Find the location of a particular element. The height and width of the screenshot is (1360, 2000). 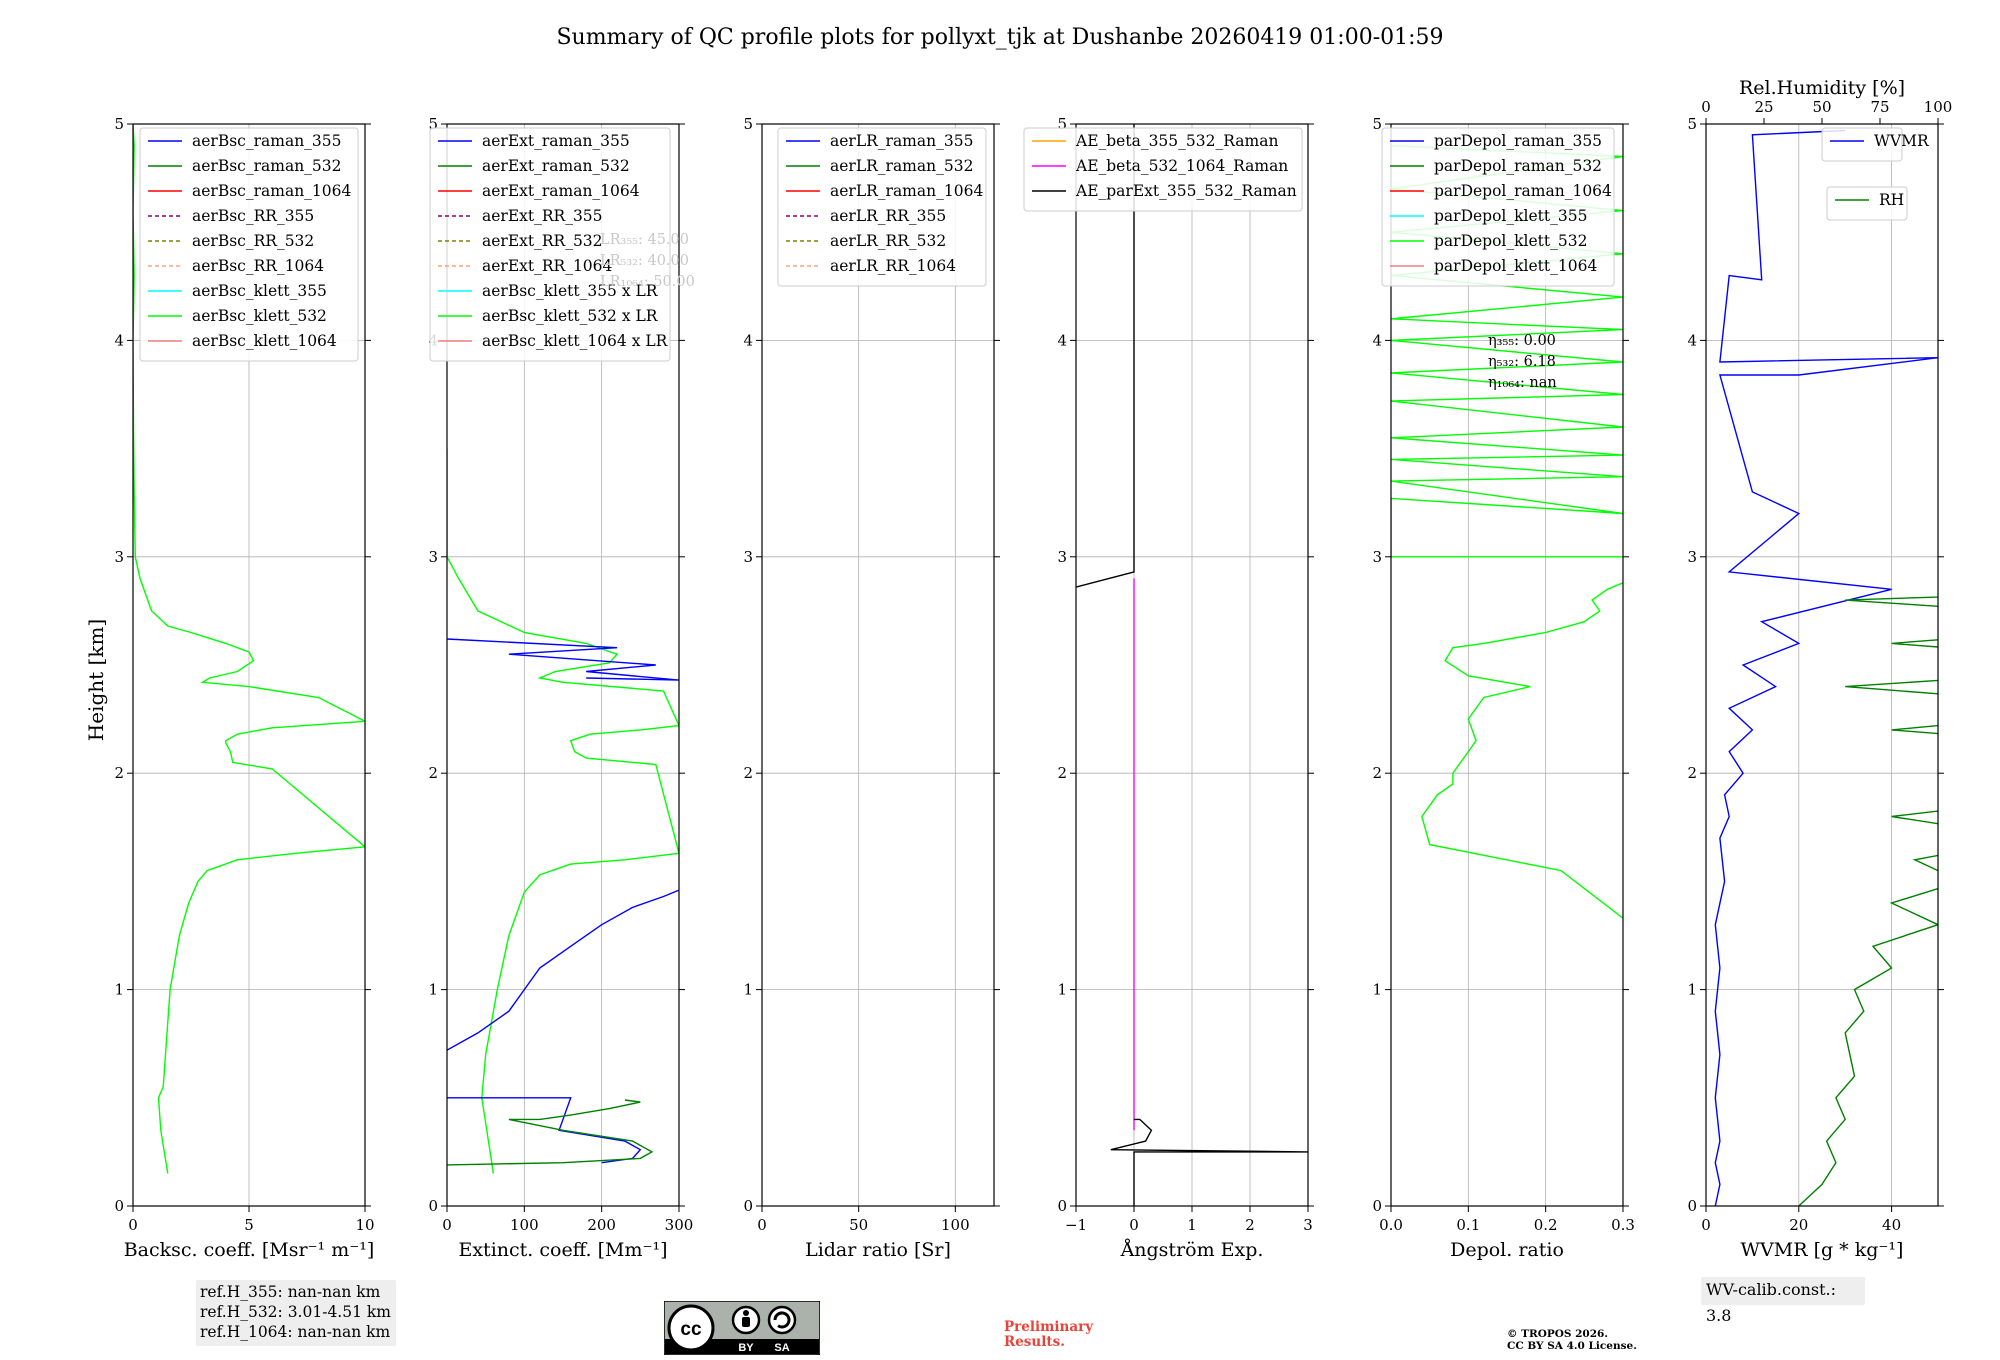

copyright-line-1: © TROPOS 2026. is located at coordinates (1558, 1334).